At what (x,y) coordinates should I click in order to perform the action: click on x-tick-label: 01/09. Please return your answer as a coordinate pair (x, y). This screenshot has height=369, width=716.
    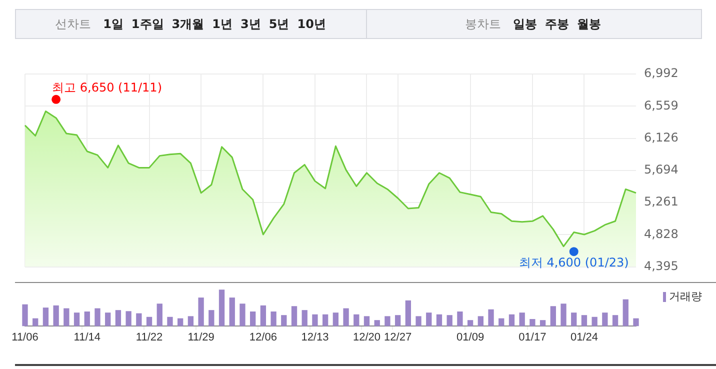
    Looking at the image, I should click on (470, 337).